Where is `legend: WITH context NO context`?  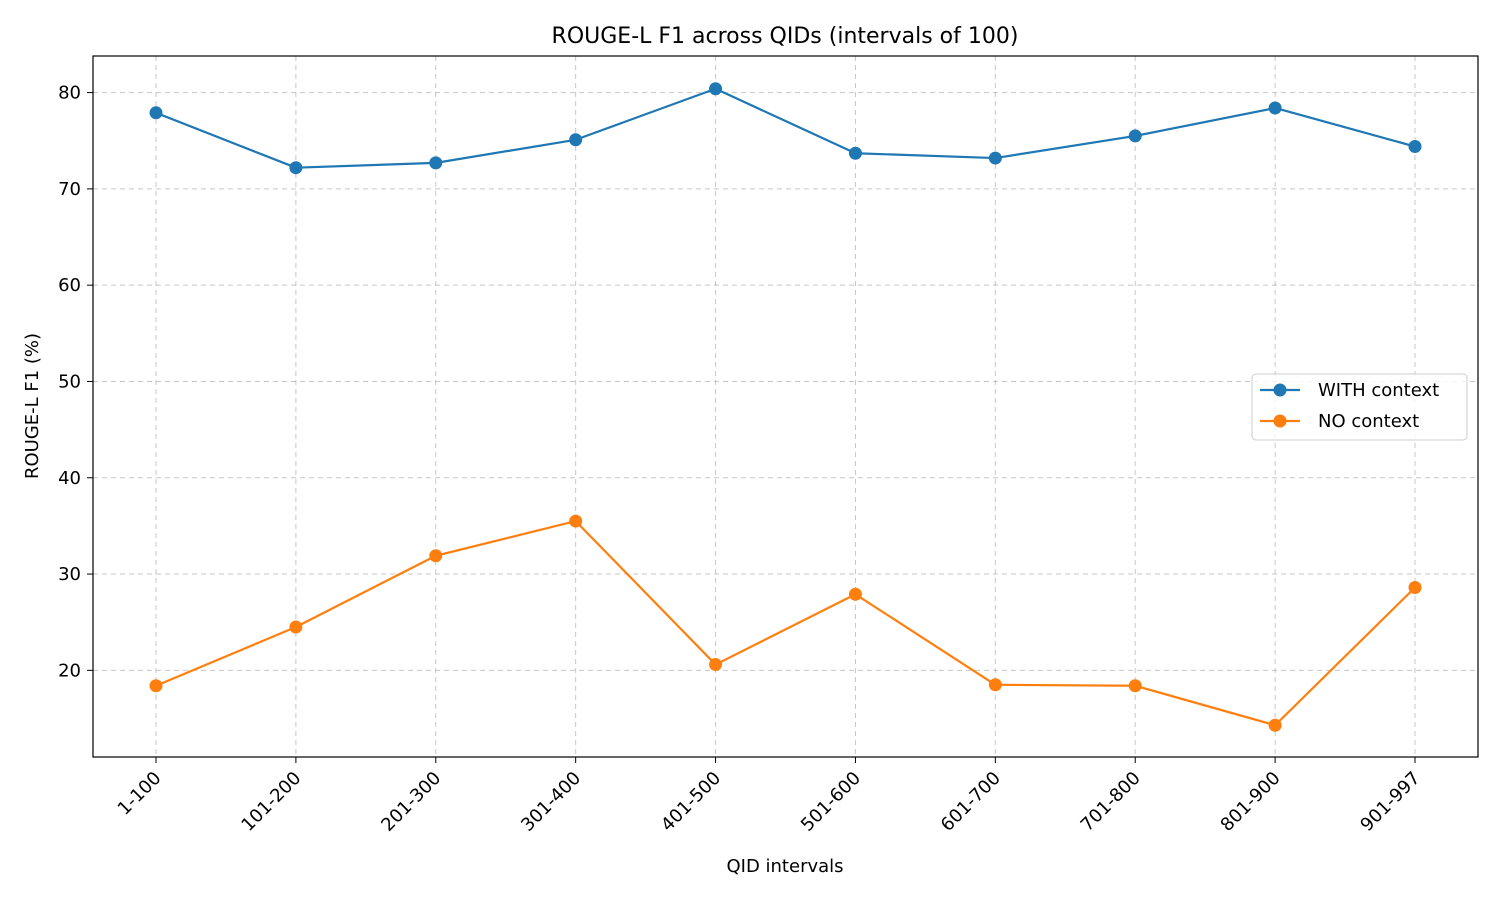 legend: WITH context NO context is located at coordinates (1359, 407).